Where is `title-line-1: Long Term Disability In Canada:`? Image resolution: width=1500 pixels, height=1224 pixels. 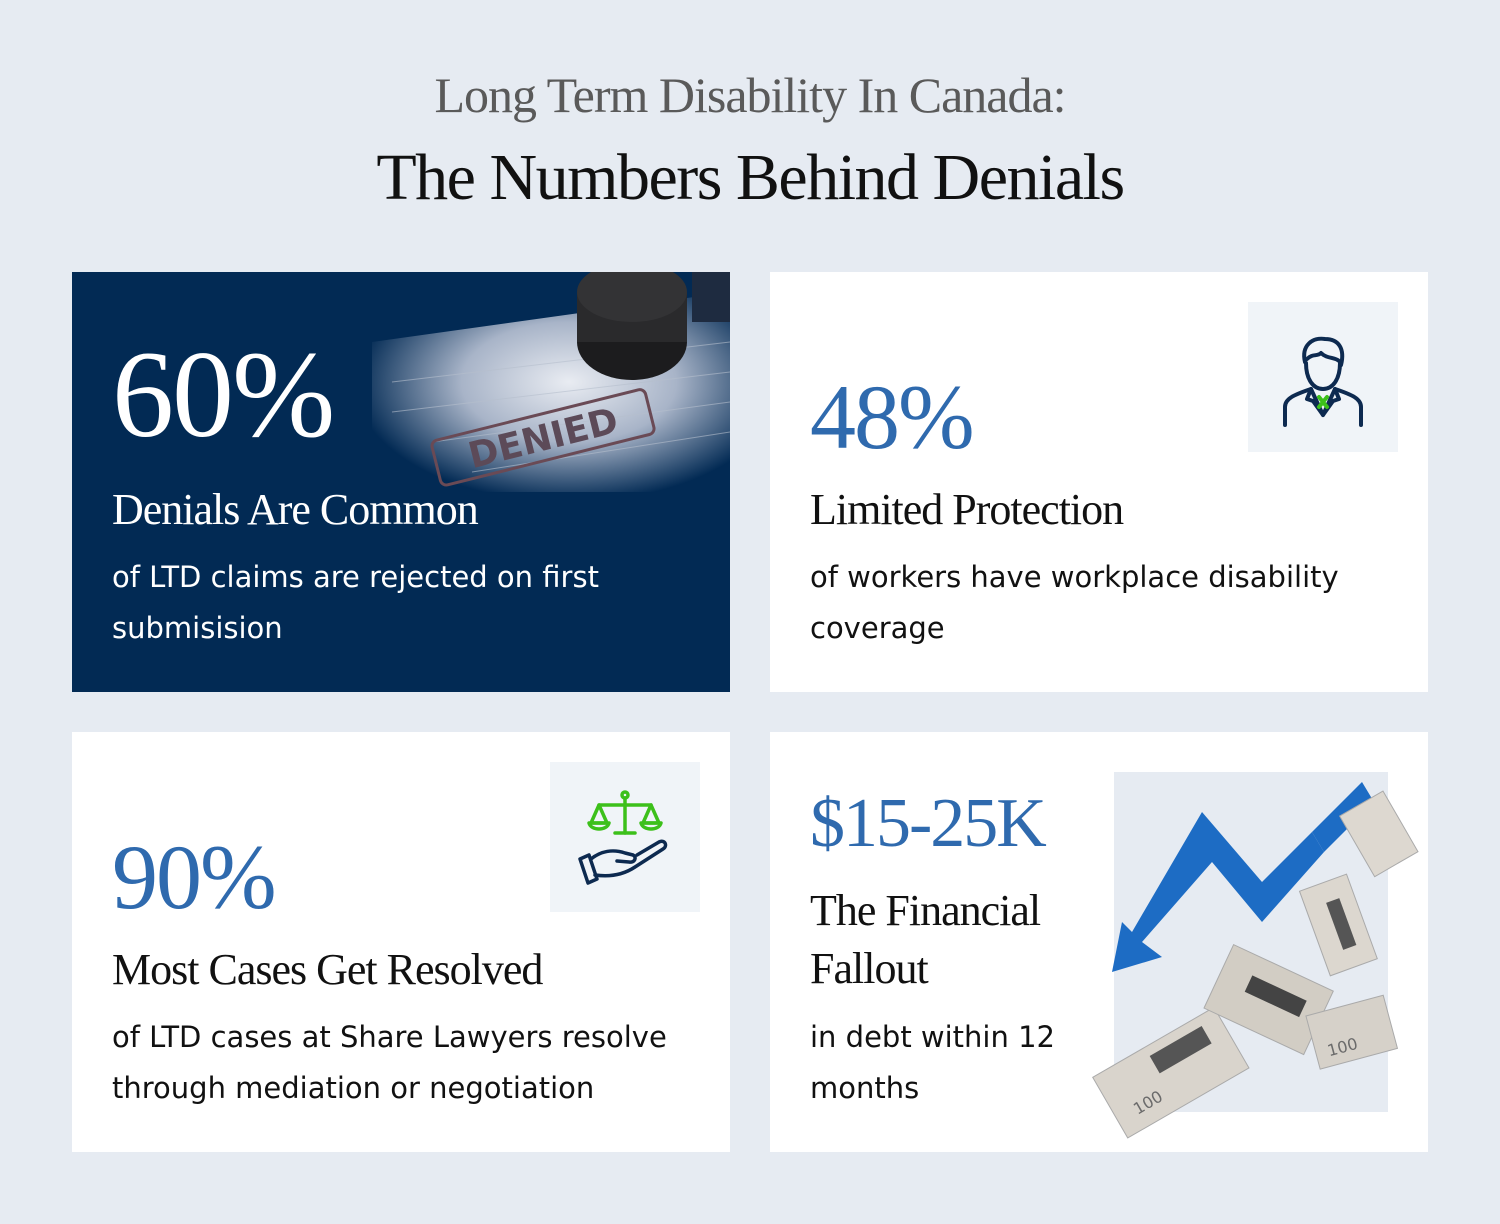 title-line-1: Long Term Disability In Canada: is located at coordinates (750, 95).